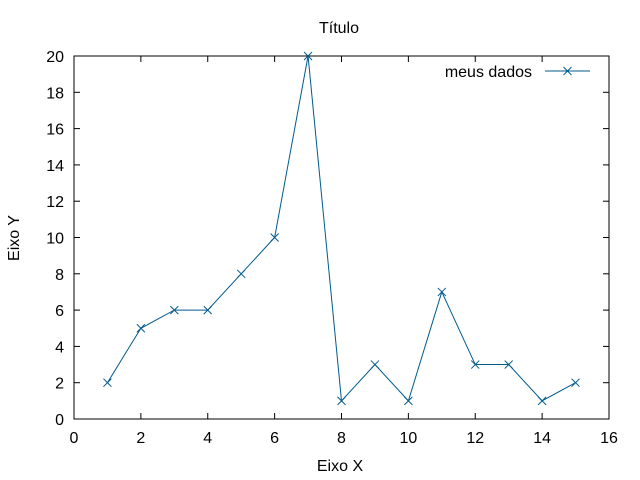  I want to click on y-tick-label: 16, so click(55, 130).